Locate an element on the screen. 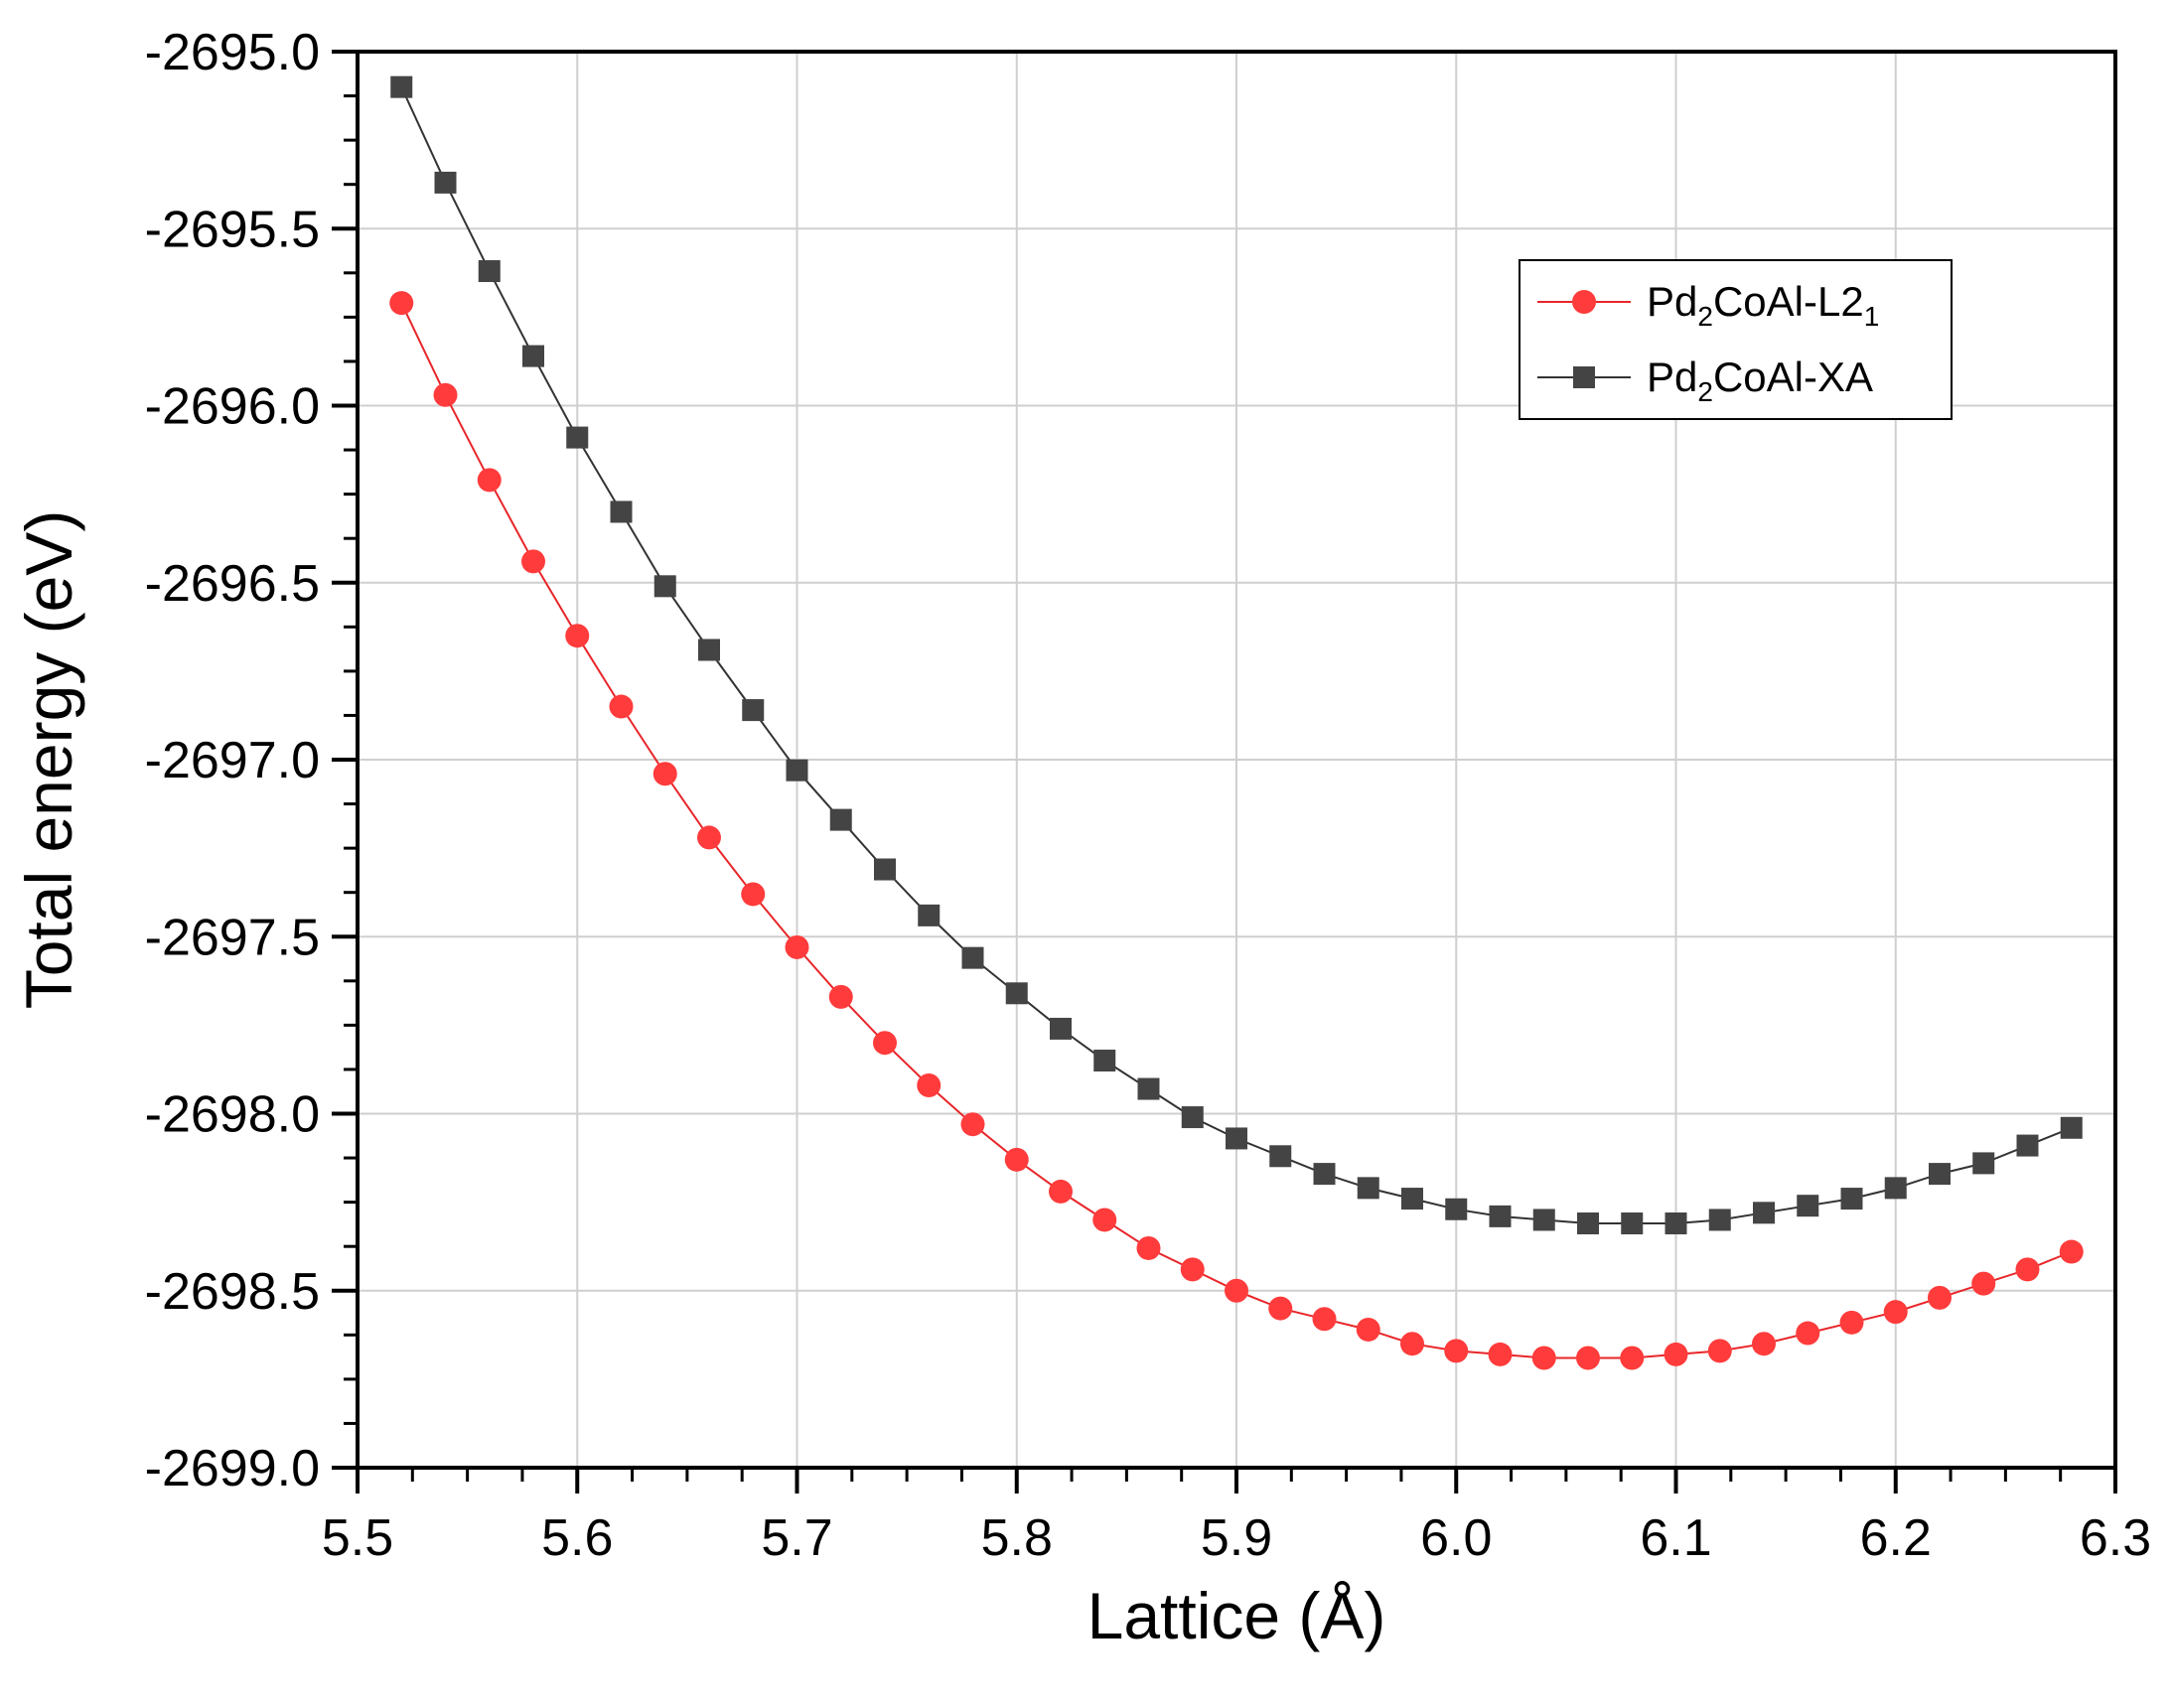 Image resolution: width=2172 pixels, height=1708 pixels. legend-entry-l21: Pd2CoAl-L21 is located at coordinates (1708, 305).